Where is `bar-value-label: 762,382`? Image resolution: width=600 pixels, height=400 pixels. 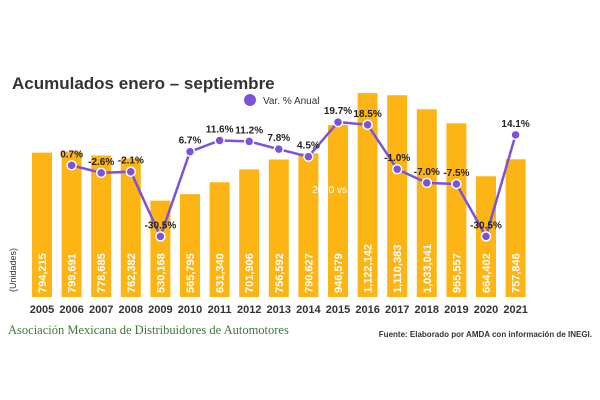 bar-value-label: 762,382 is located at coordinates (132, 273).